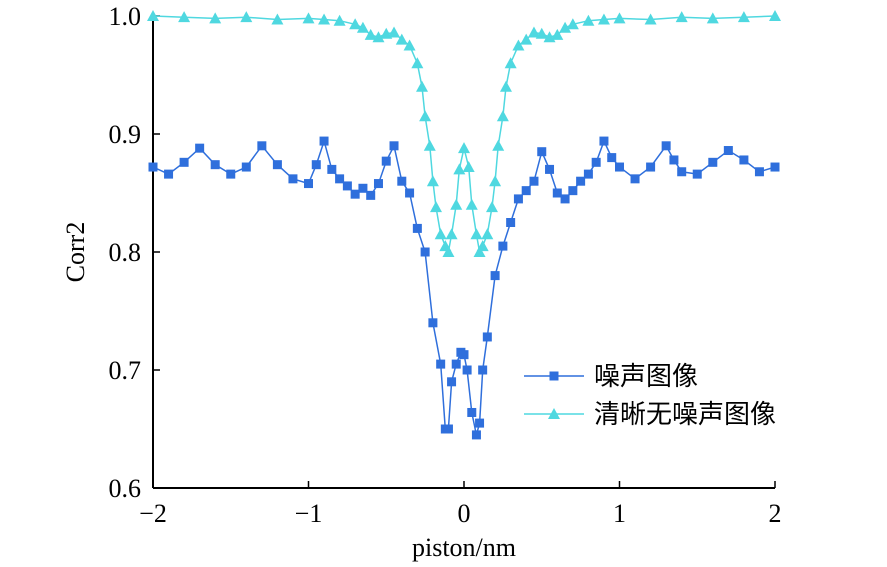 The width and height of the screenshot is (887, 567). Describe the element at coordinates (464, 513) in the screenshot. I see `x-tick-label: 0` at that location.